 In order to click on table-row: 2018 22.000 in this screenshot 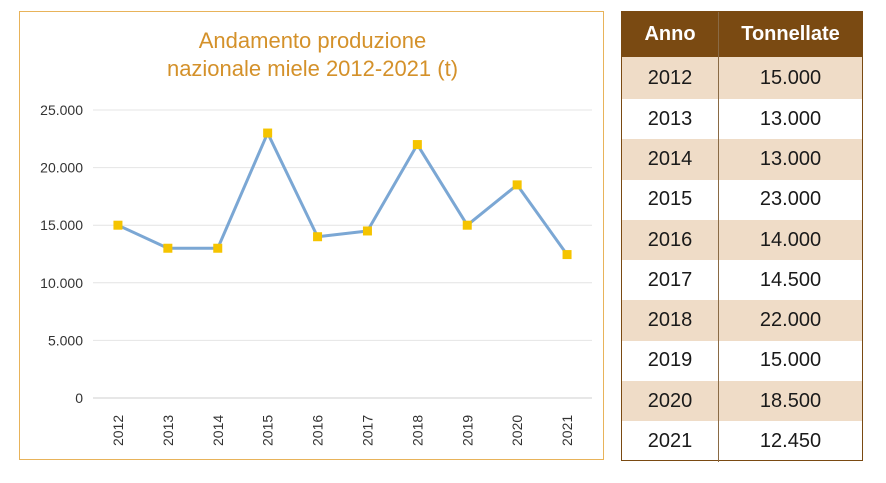, I will do `click(742, 320)`.